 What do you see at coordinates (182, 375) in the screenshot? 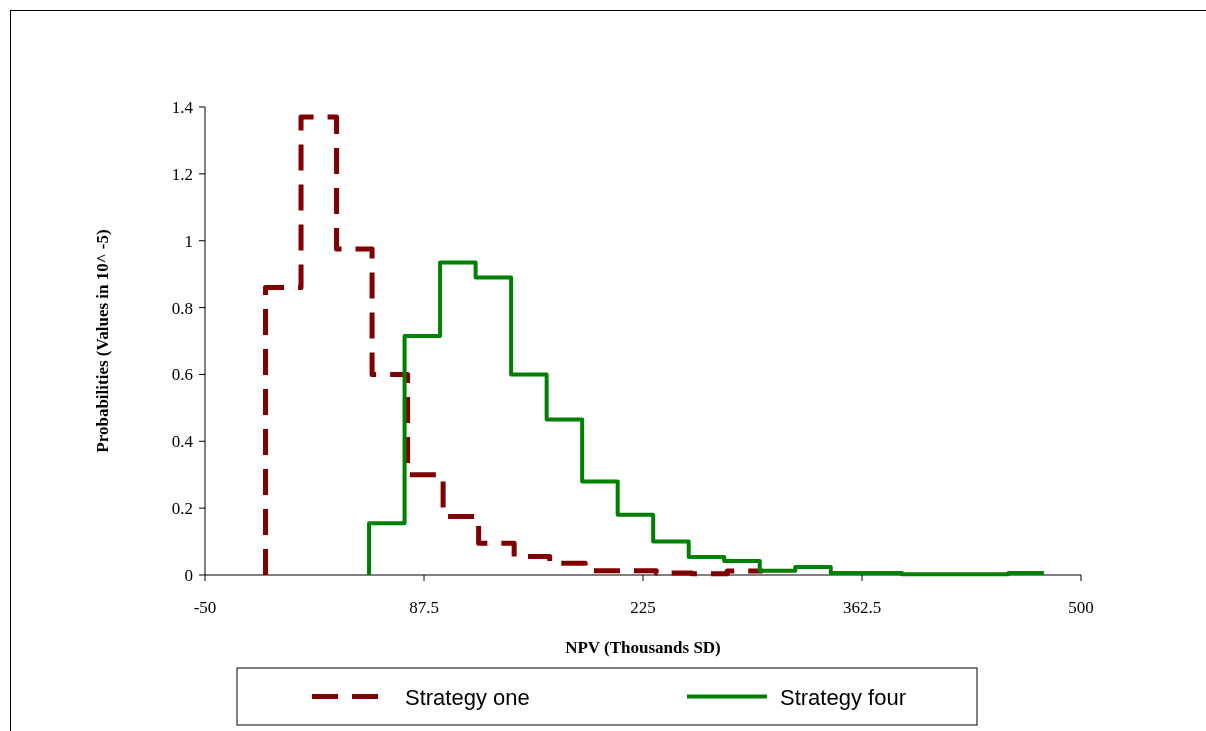
I see `y-tick-label: 0.6` at bounding box center [182, 375].